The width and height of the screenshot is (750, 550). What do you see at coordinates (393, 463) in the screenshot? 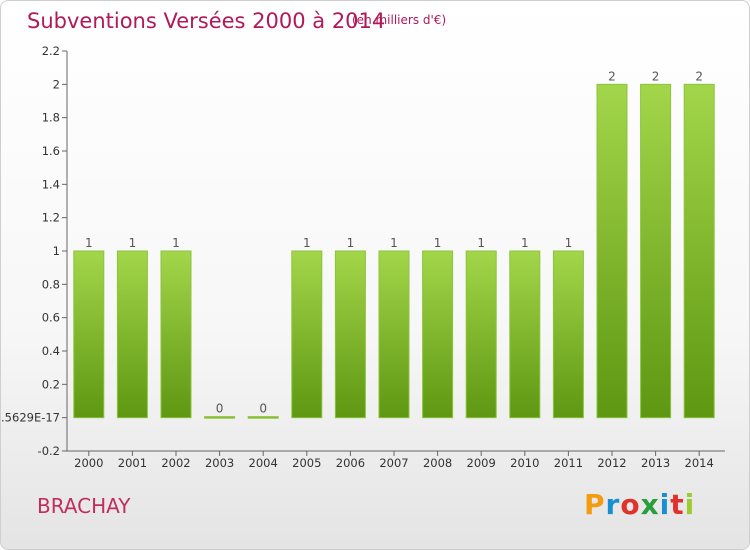
I see `x-tick-label: 2007` at bounding box center [393, 463].